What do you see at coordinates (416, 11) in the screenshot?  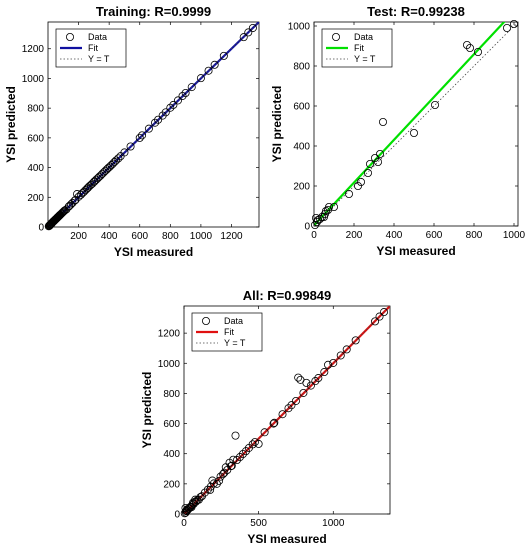 I see `chart-title: Test: R=0.99238` at bounding box center [416, 11].